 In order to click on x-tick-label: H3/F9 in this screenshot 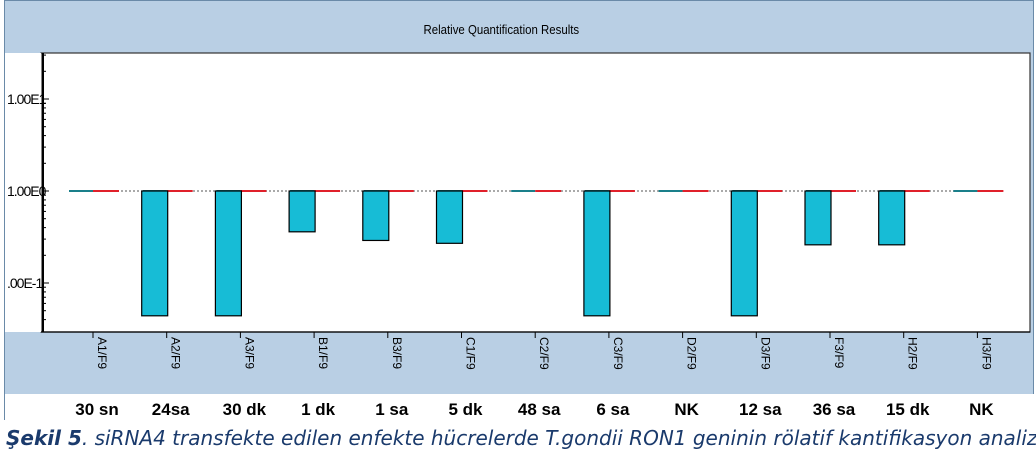, I will do `click(986, 353)`.